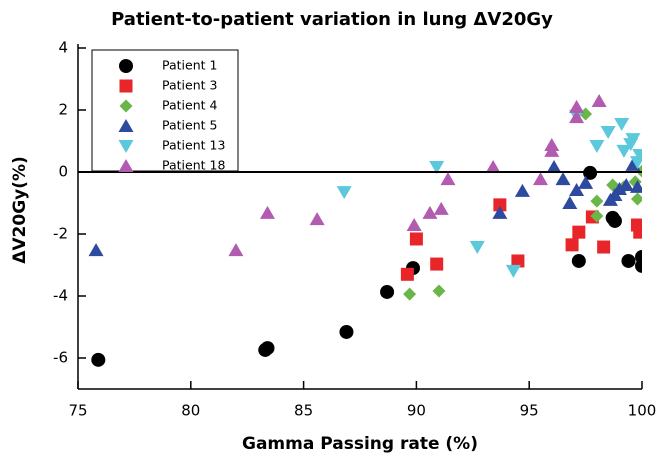 The height and width of the screenshot is (458, 670). What do you see at coordinates (303, 411) in the screenshot?
I see `x-tick-label: 85` at bounding box center [303, 411].